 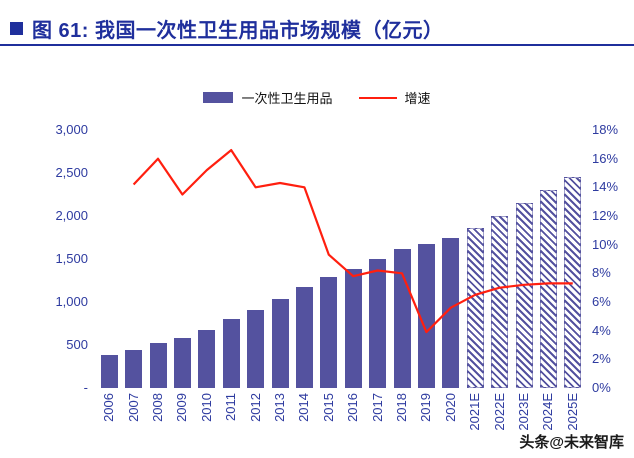 What do you see at coordinates (287, 98) in the screenshot?
I see `bar-series-label: 一次性卫生用品` at bounding box center [287, 98].